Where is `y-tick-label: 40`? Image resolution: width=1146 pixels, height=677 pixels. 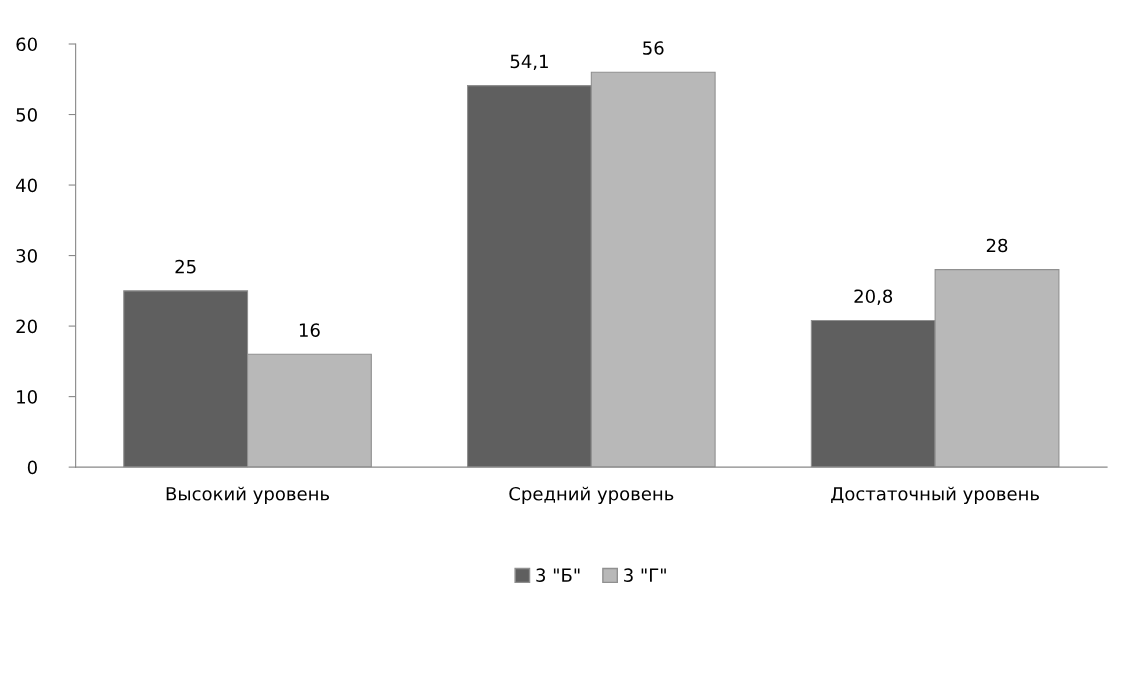
y-tick-label: 40 is located at coordinates (26, 185).